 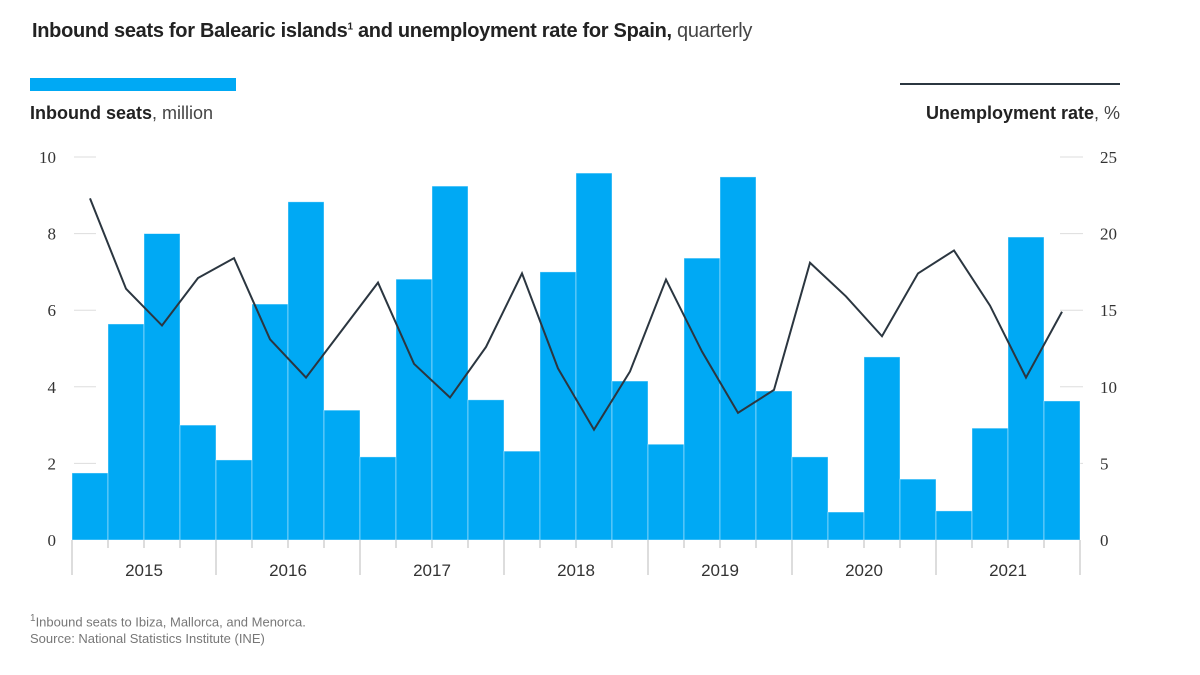 What do you see at coordinates (52, 463) in the screenshot?
I see `left-tick-label: 2` at bounding box center [52, 463].